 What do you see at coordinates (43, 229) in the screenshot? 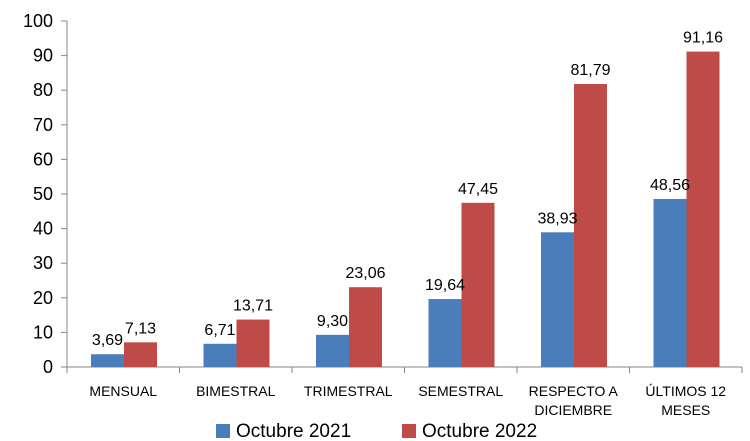
I see `y-tick-label: 40` at bounding box center [43, 229].